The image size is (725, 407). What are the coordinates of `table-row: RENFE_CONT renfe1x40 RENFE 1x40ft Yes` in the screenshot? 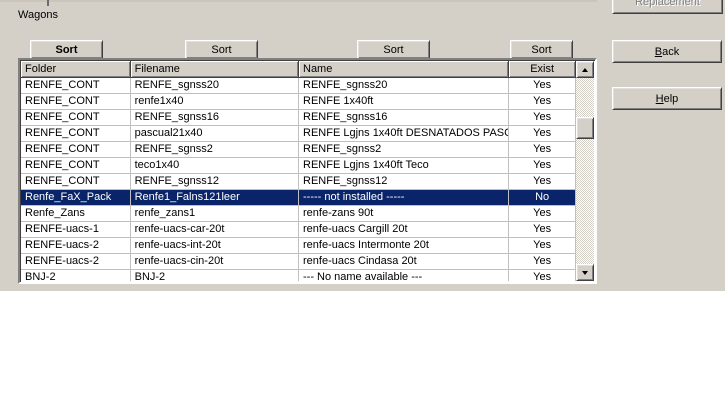 It's located at (298, 102).